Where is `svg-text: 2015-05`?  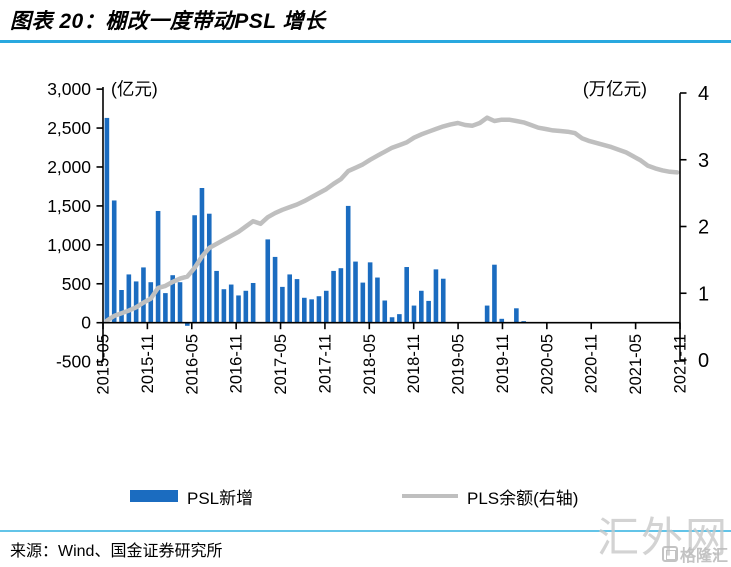 svg-text: 2015-05 is located at coordinates (104, 364).